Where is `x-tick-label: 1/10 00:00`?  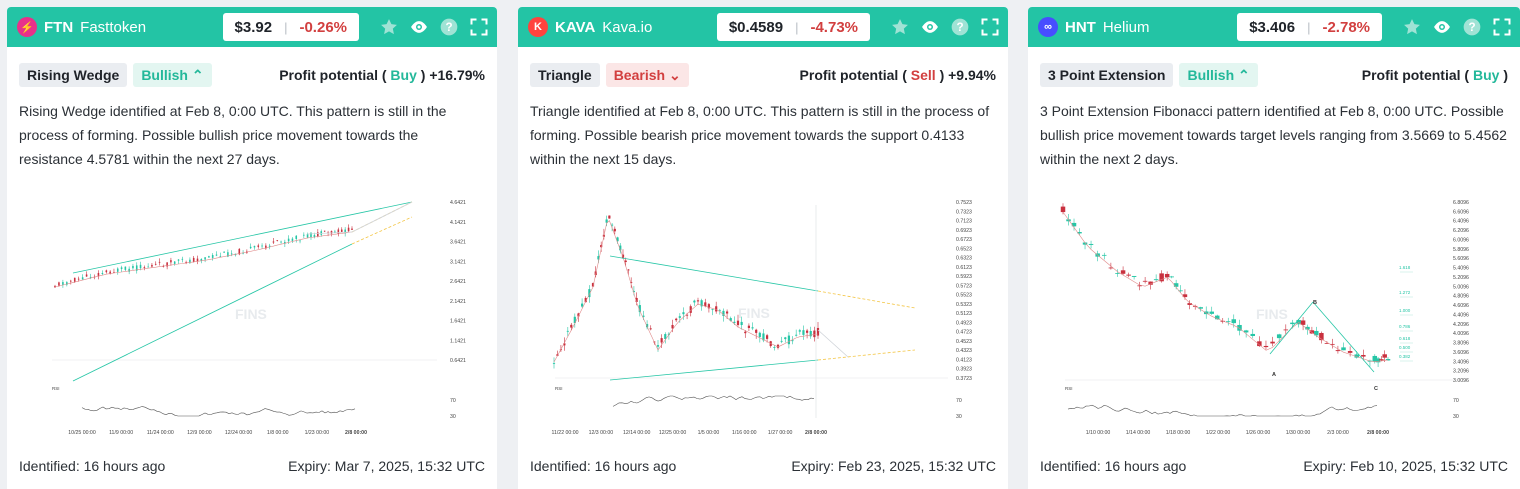 x-tick-label: 1/10 00:00 is located at coordinates (1098, 433).